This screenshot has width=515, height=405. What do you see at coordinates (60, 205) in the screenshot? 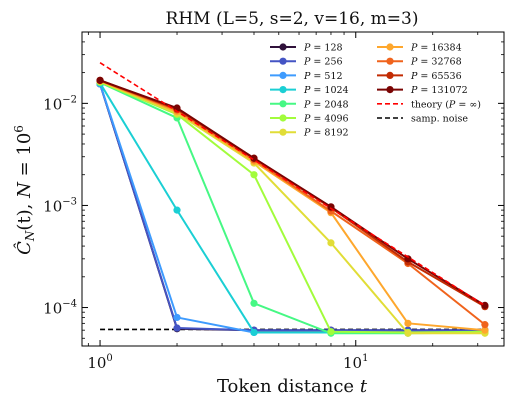
I see `y-tick-label: 10⁻³` at bounding box center [60, 205].